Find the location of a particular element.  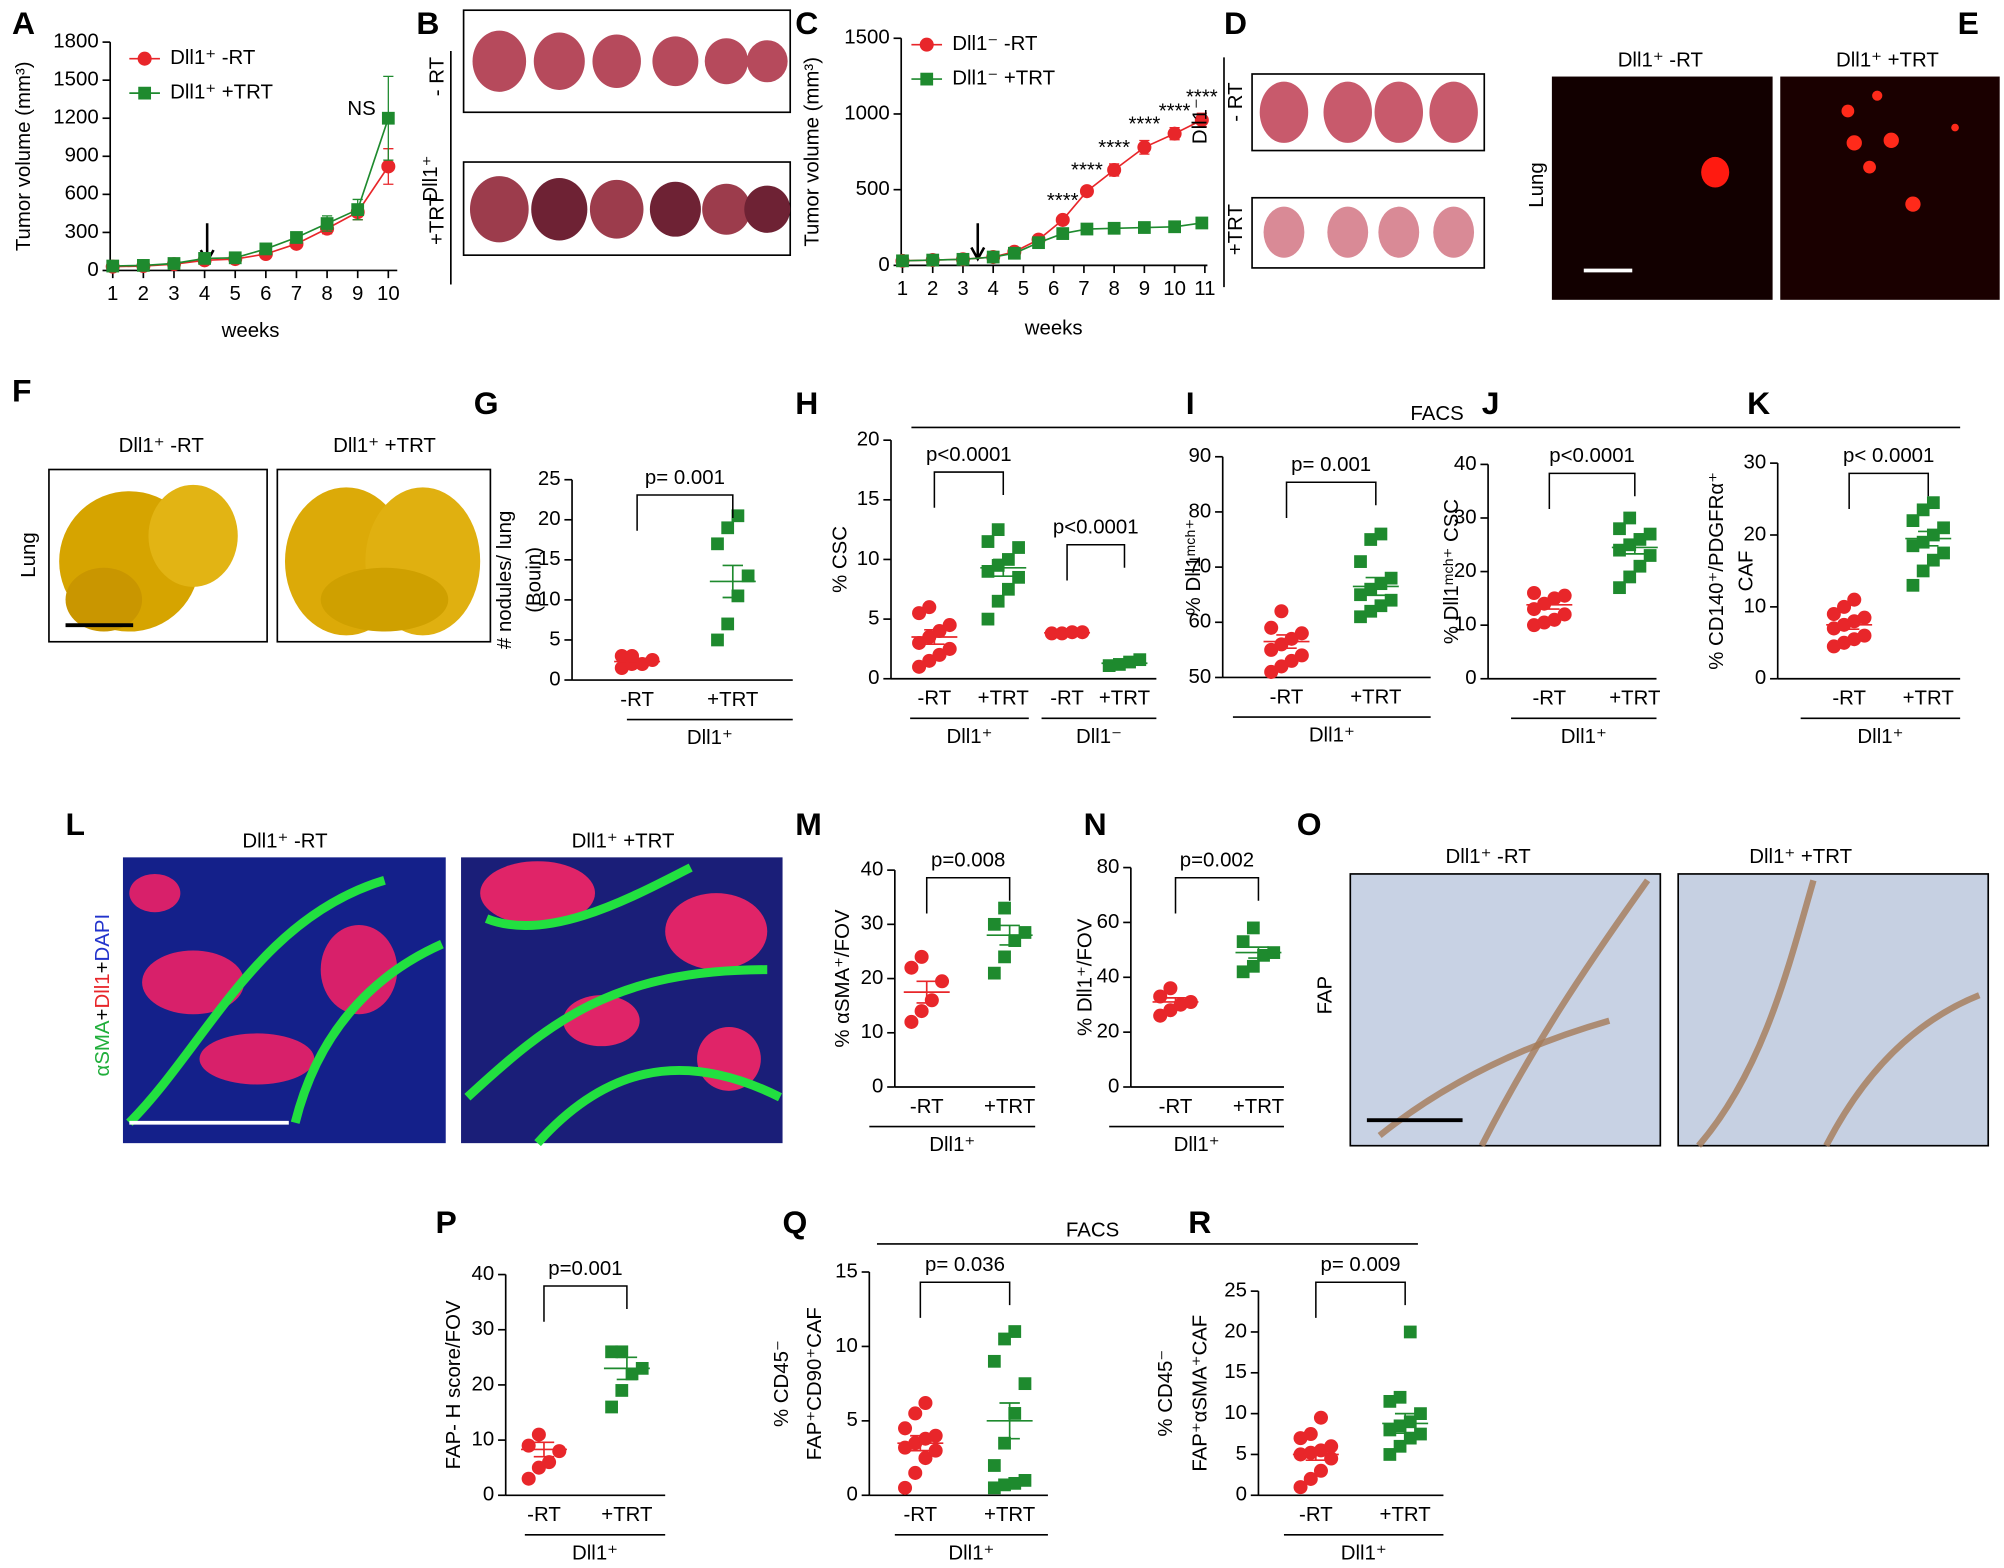

y-tick-label: 0 is located at coordinates (851, 1495).